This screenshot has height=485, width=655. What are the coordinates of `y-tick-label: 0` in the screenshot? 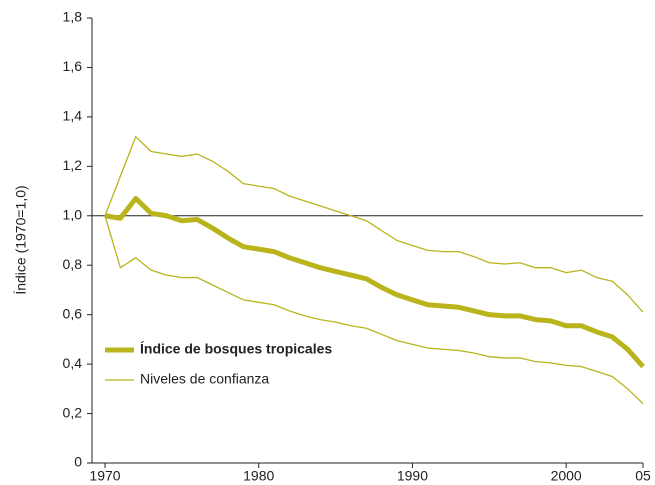 It's located at (78, 462).